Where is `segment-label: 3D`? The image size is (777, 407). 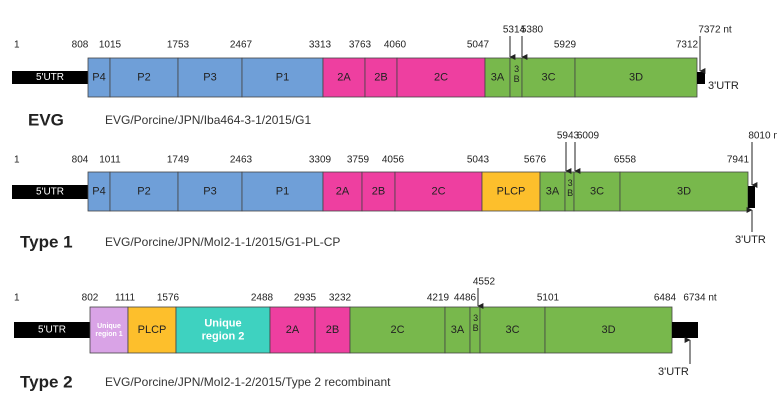
segment-label: 3D is located at coordinates (684, 191).